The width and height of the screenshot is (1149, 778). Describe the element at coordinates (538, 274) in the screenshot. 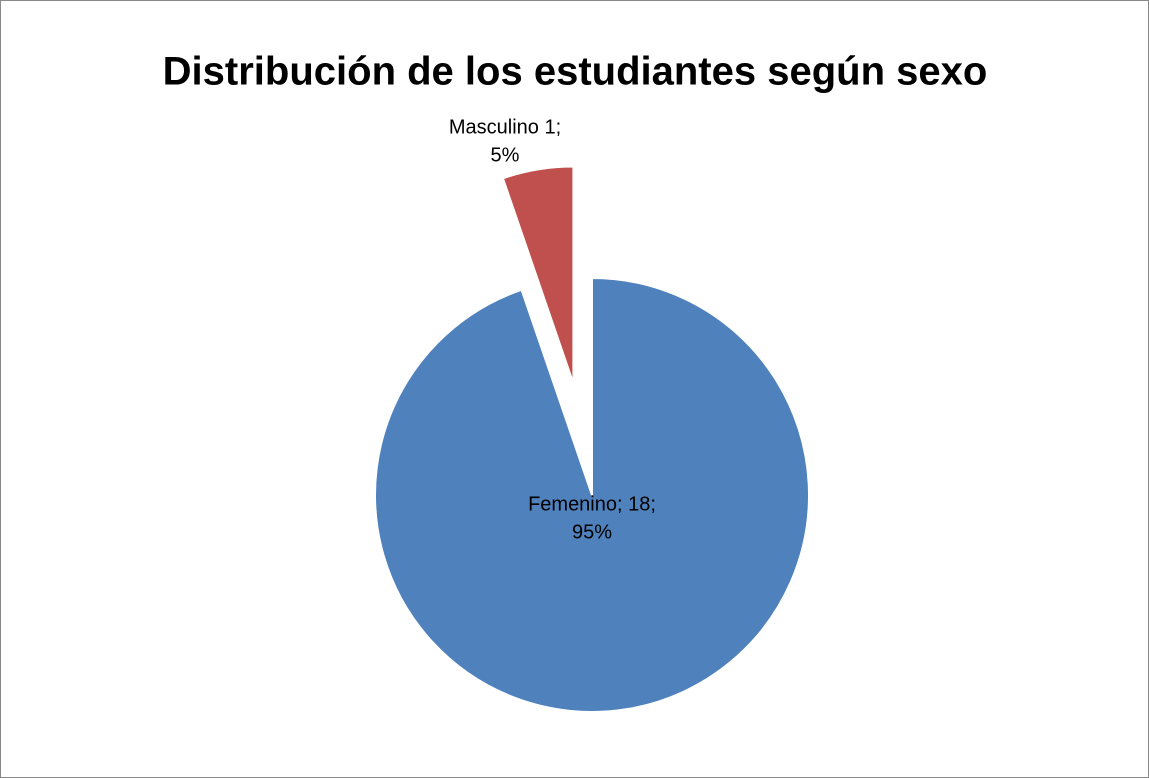

I see `pie-slice` at that location.